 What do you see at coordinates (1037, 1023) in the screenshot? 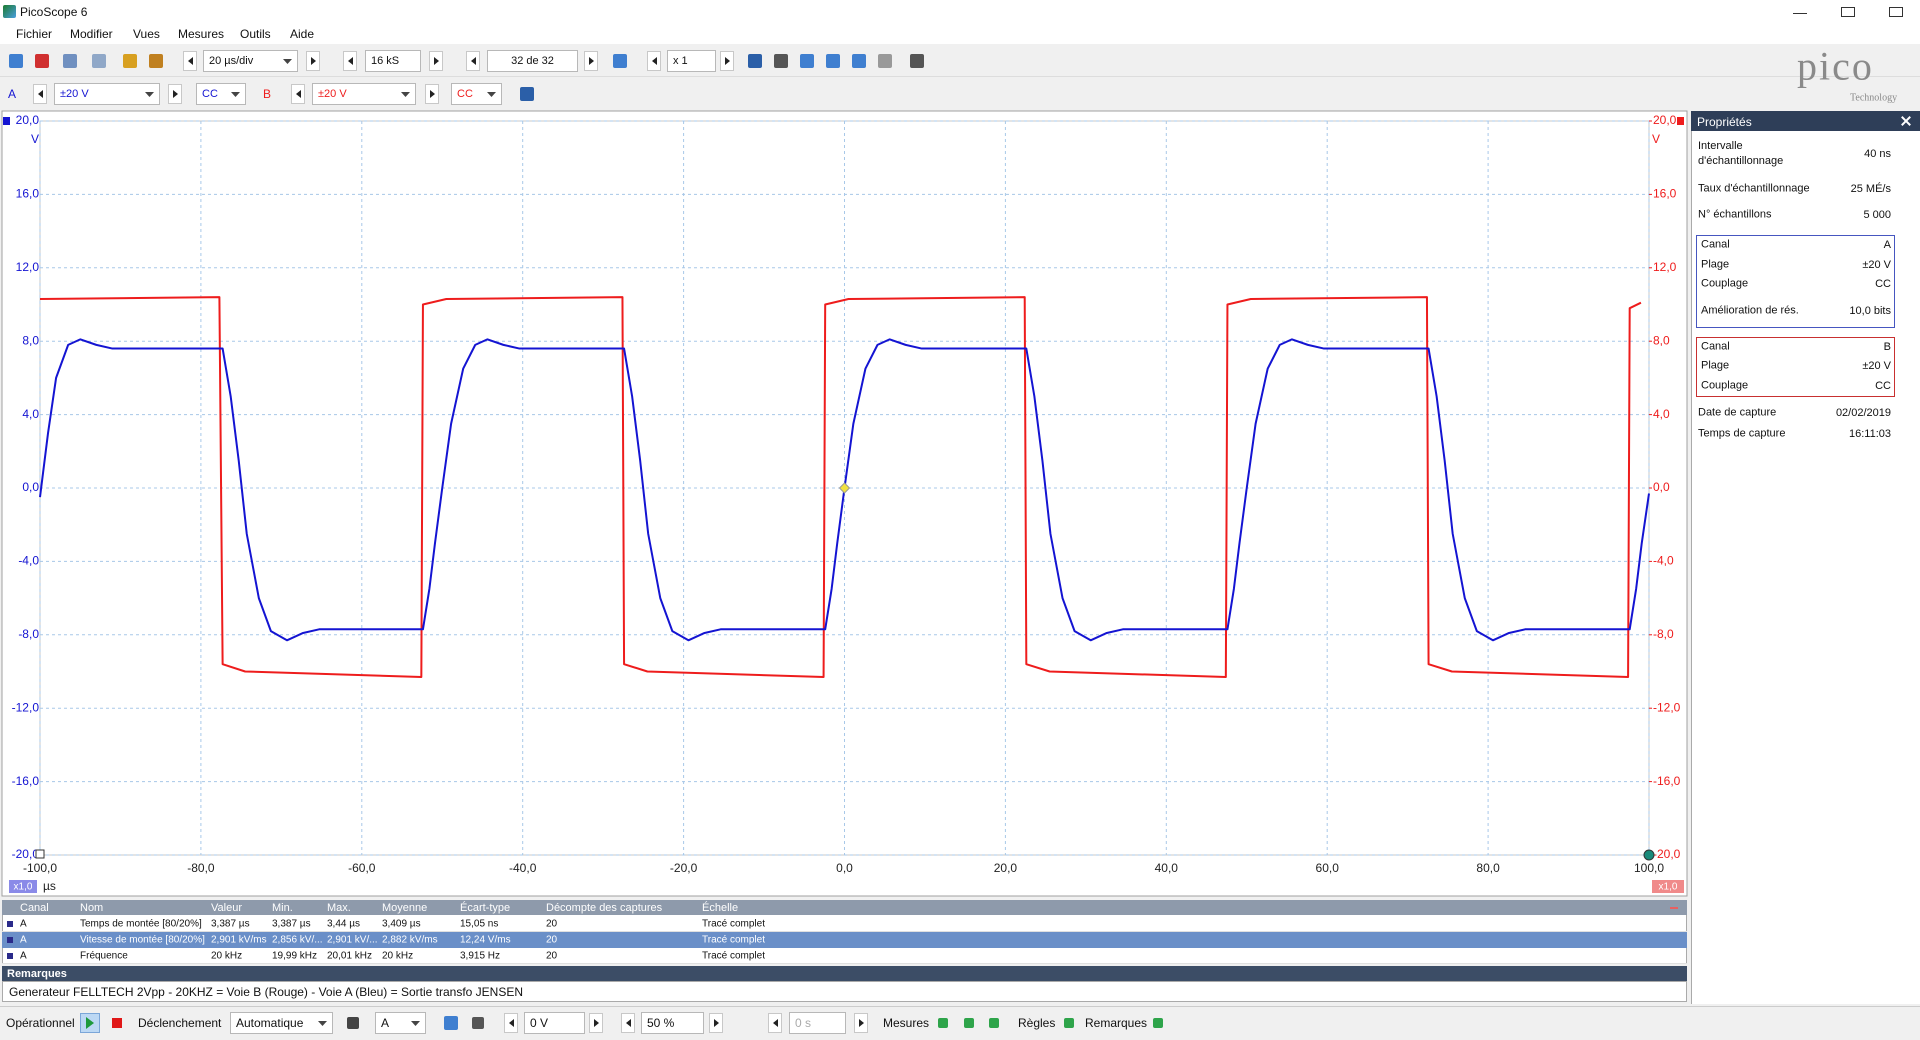
I see `status-rulers: Règles` at bounding box center [1037, 1023].